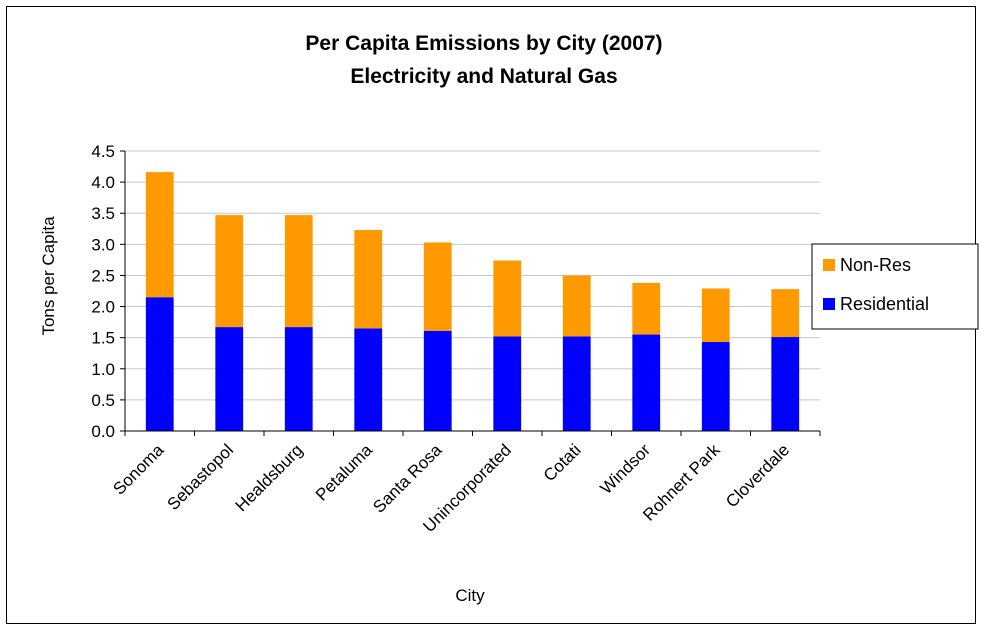 The image size is (984, 632). Describe the element at coordinates (103, 275) in the screenshot. I see `y-tick-label: 2.5` at that location.